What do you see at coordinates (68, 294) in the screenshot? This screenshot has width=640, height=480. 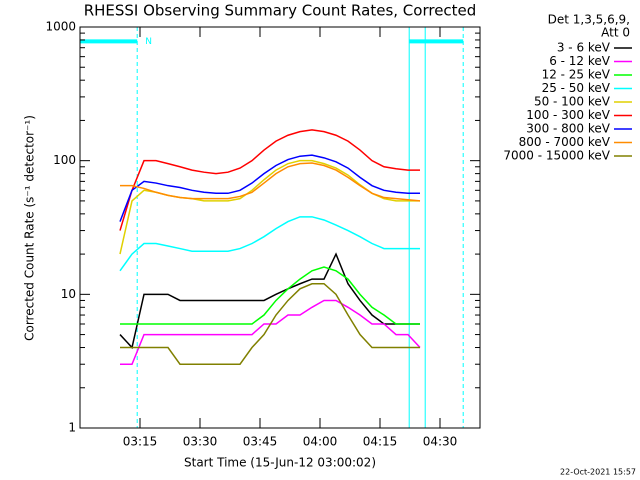 I see `y-tick-label: 10` at bounding box center [68, 294].